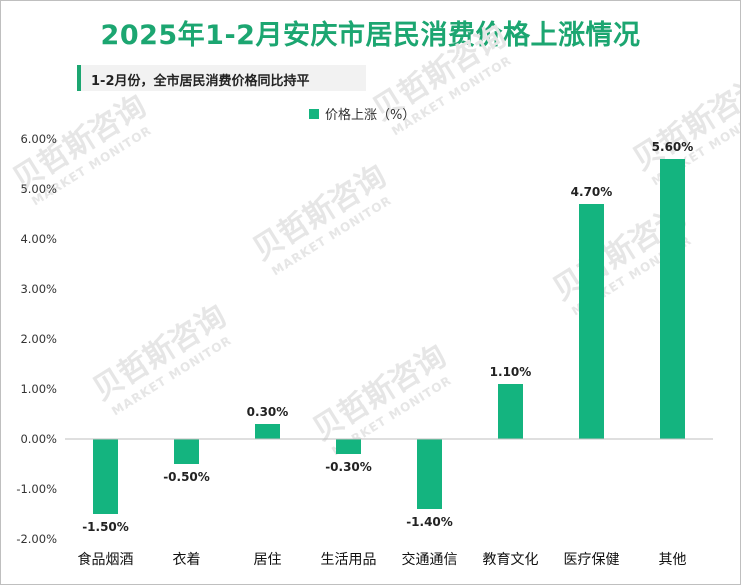  I want to click on y-tick-label: -2.00%, so click(36, 539).